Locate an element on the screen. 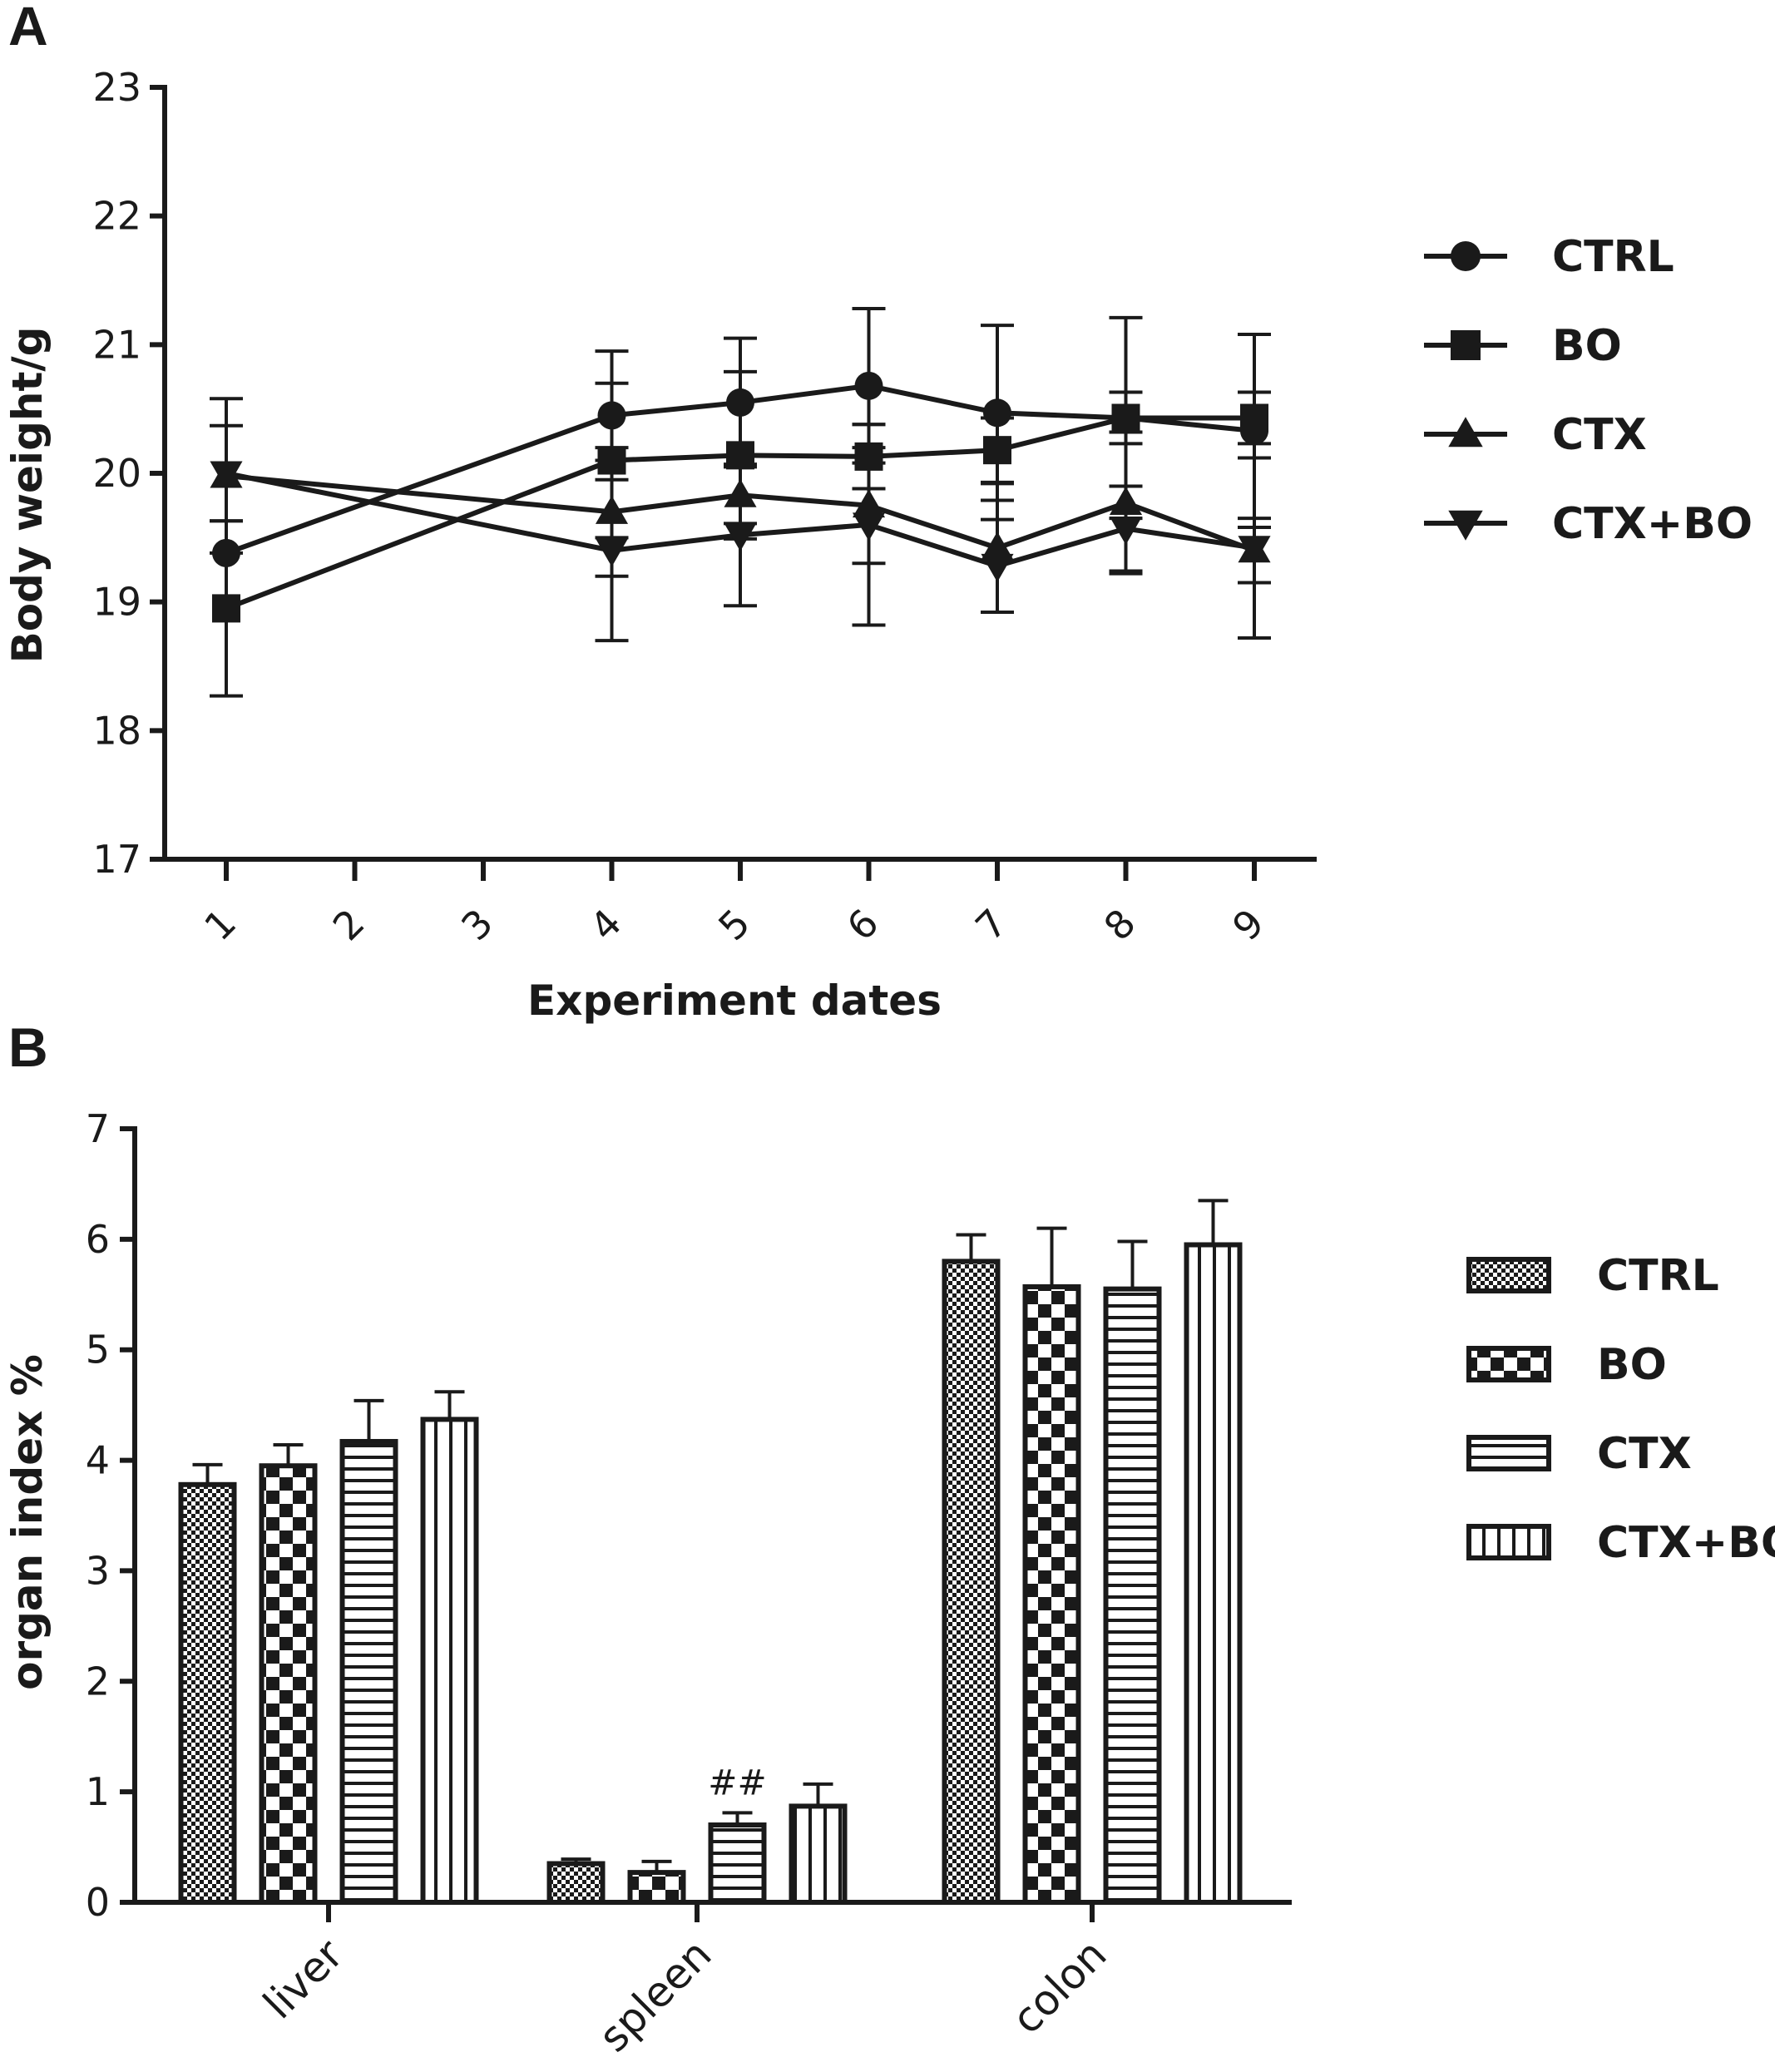 The image size is (1775, 2072). chart-b-y-tick-label: 3 is located at coordinates (98, 1570).